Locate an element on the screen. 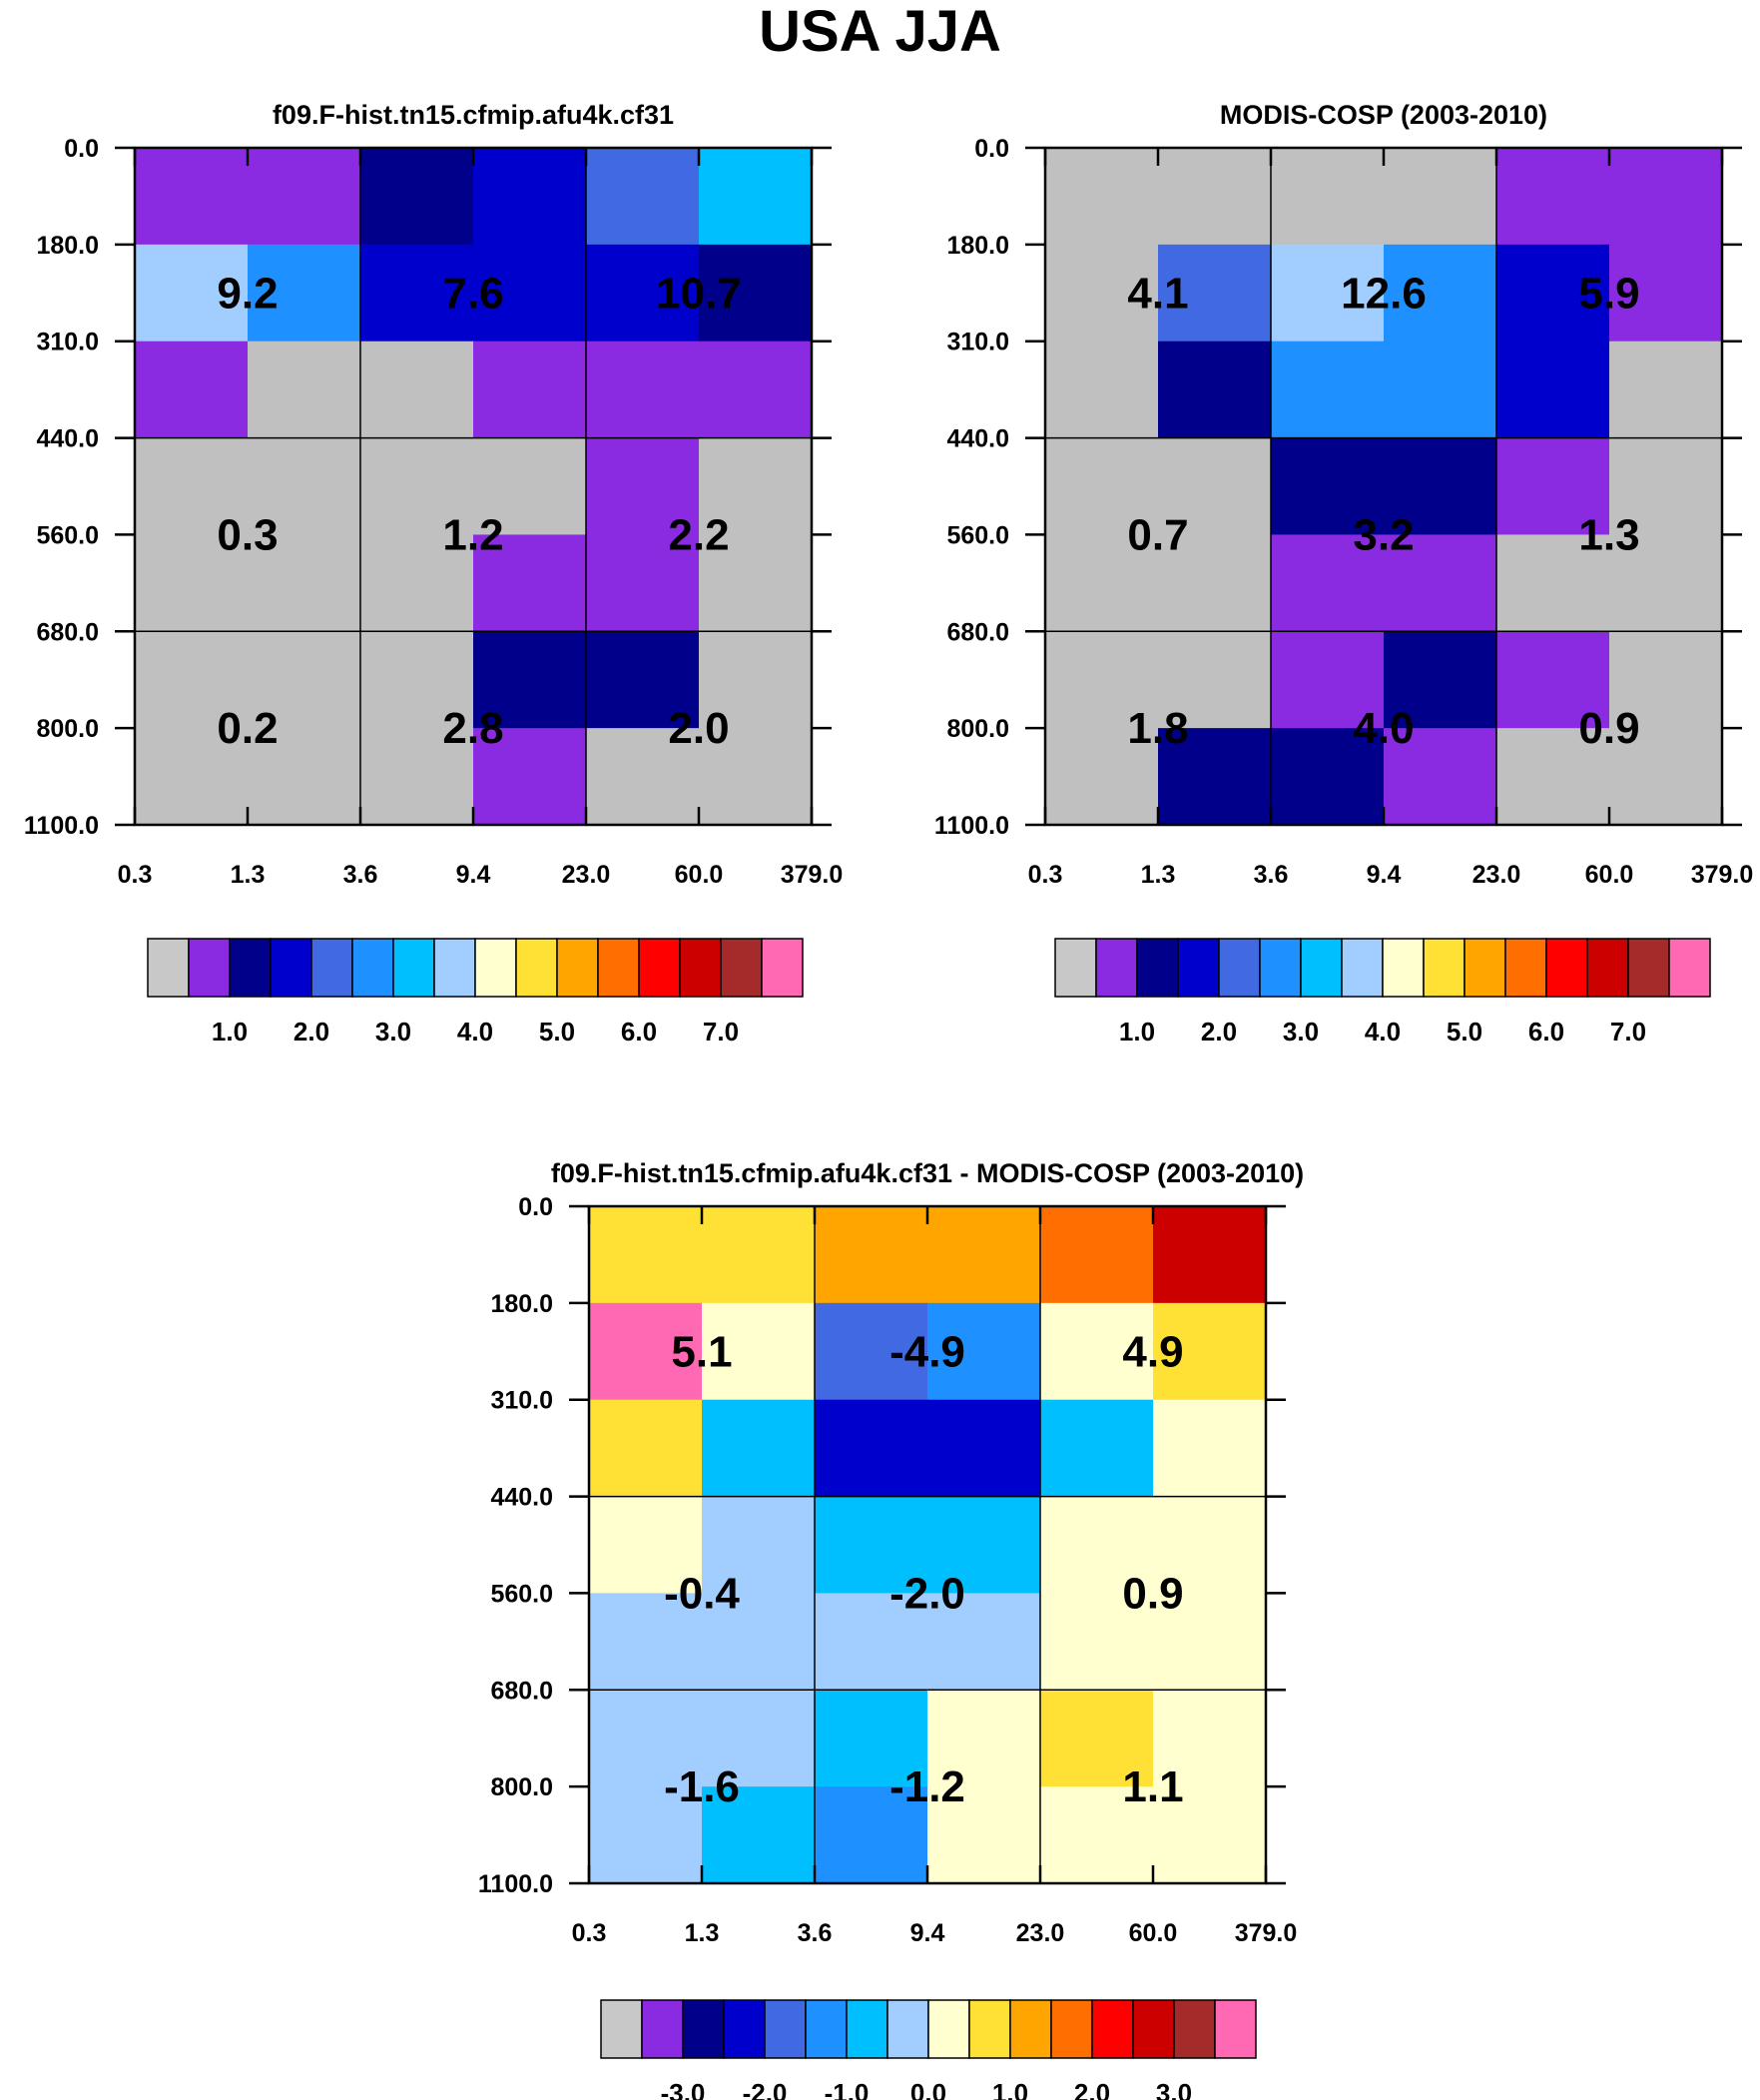 The width and height of the screenshot is (1760, 2100). x-tick-label: 60.0 is located at coordinates (699, 875).